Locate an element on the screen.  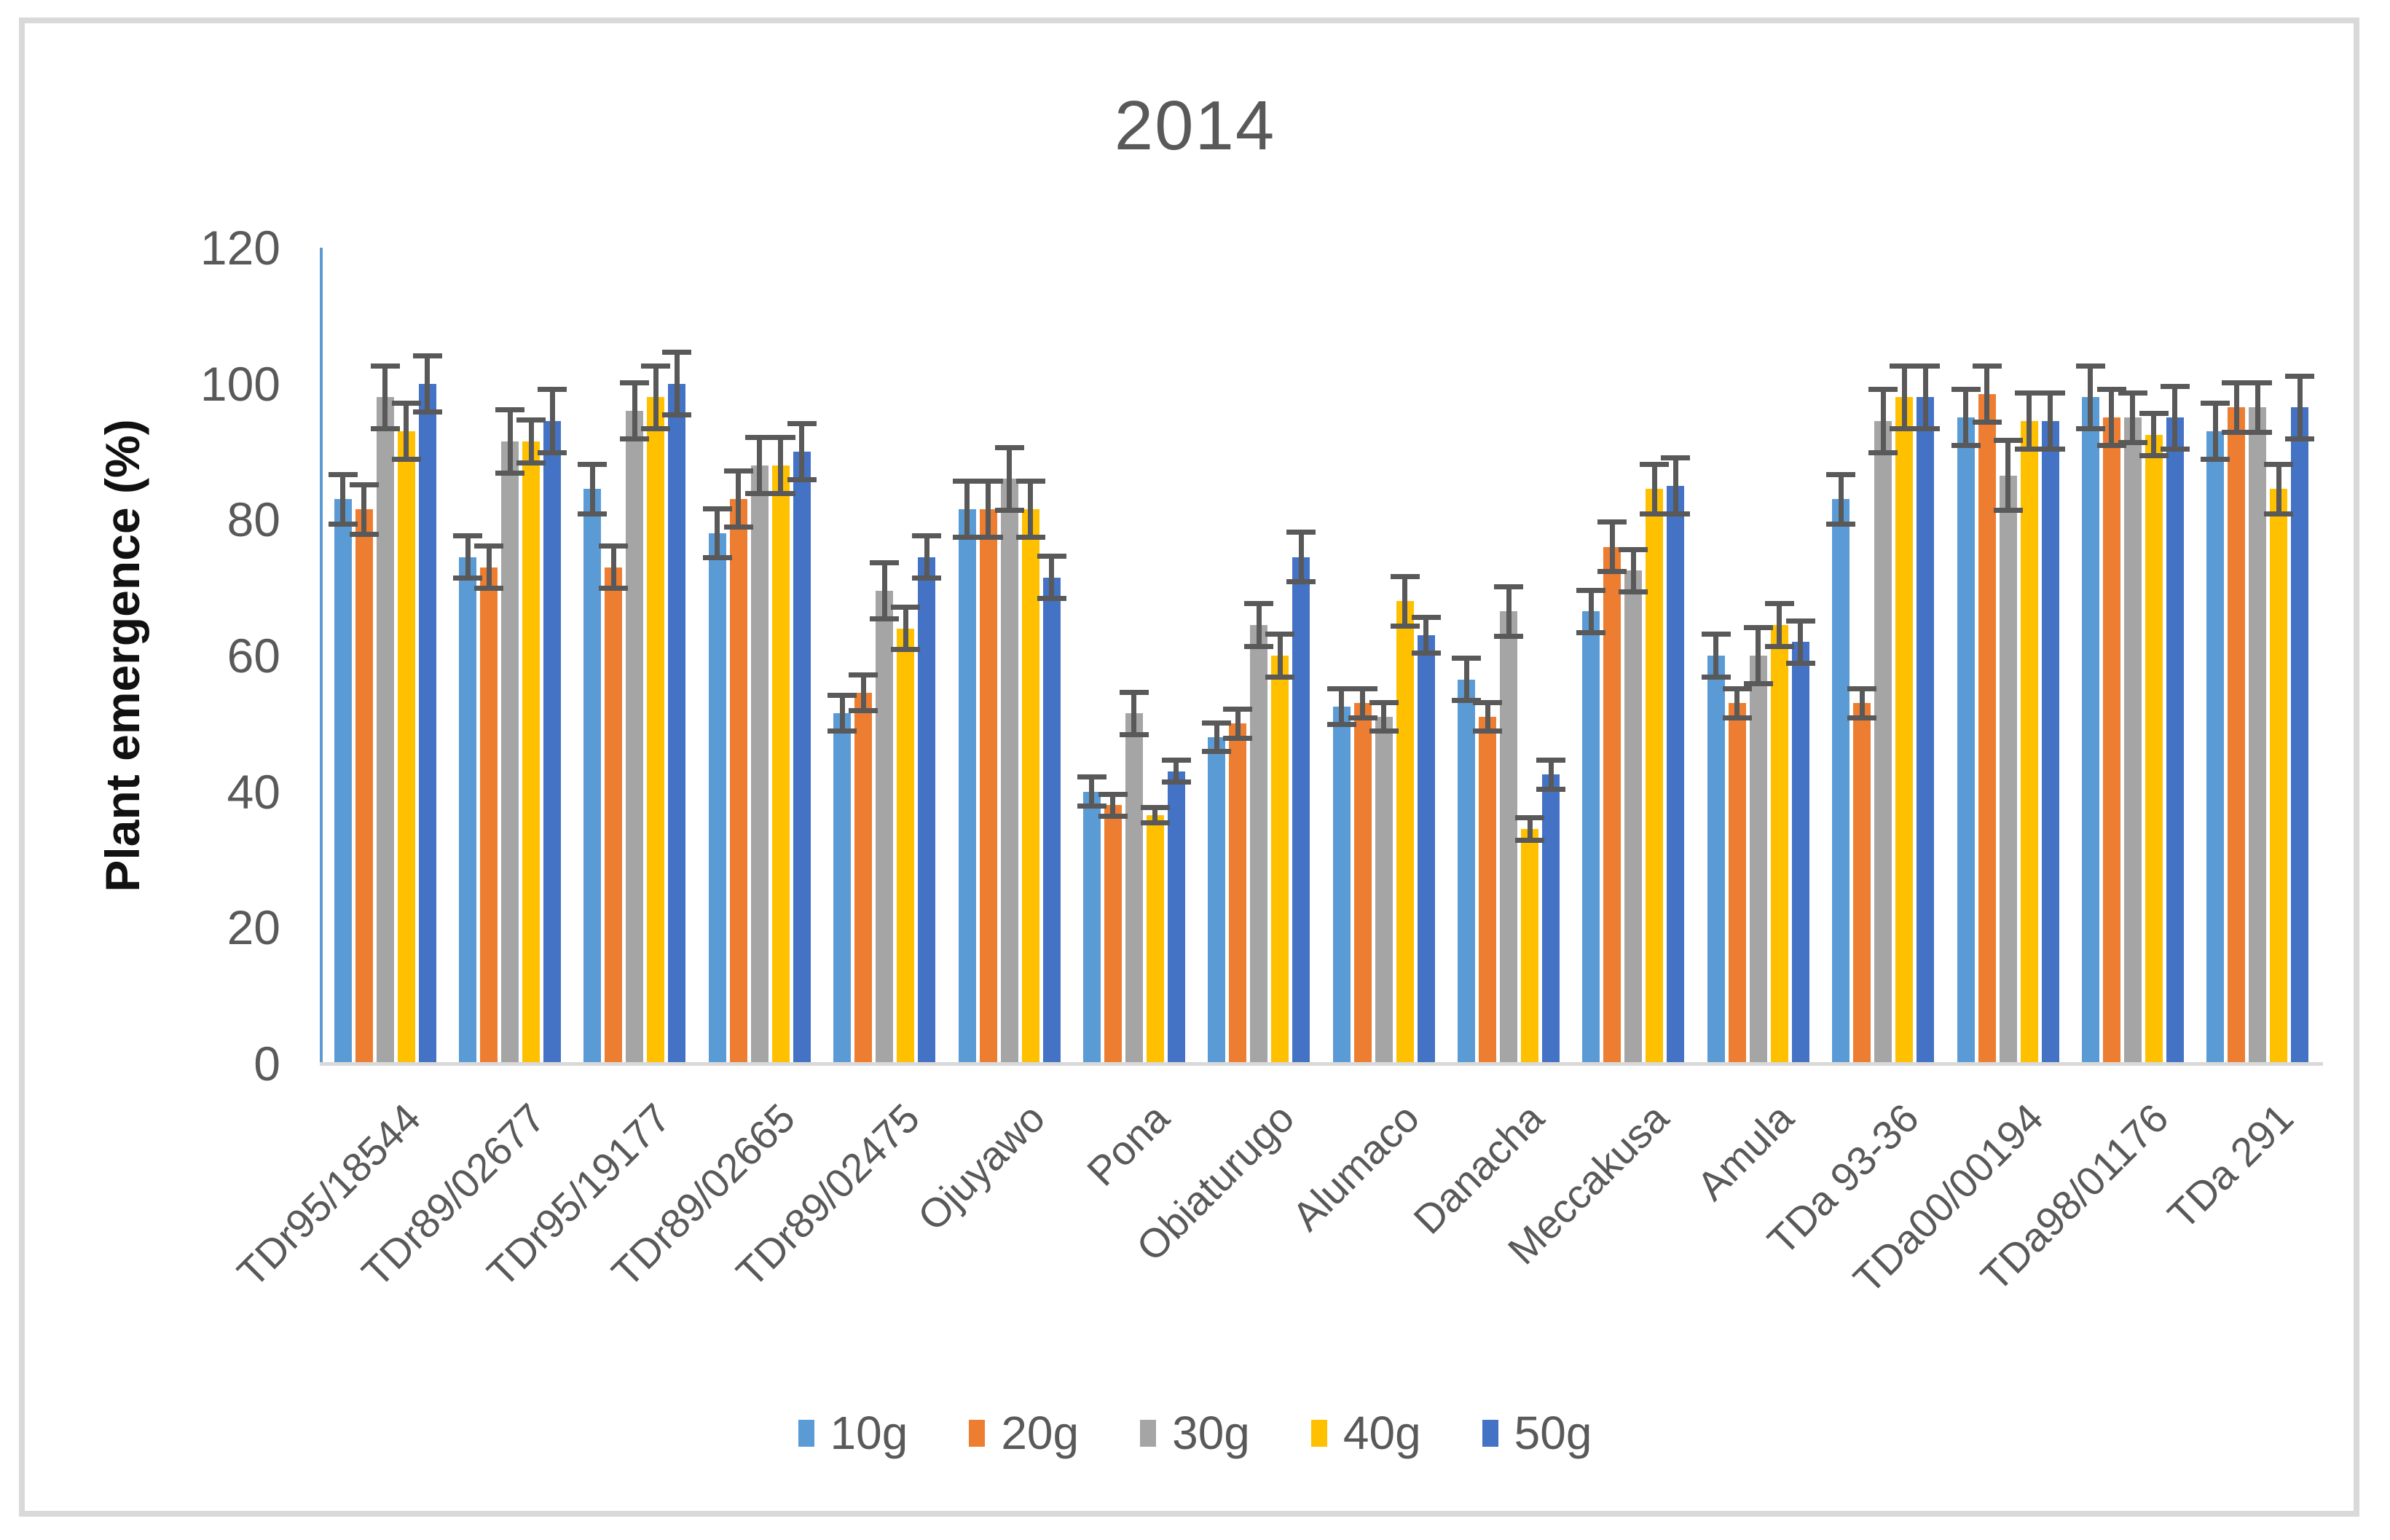
error-bar-10g-TDr89/02475 is located at coordinates (842, 713).